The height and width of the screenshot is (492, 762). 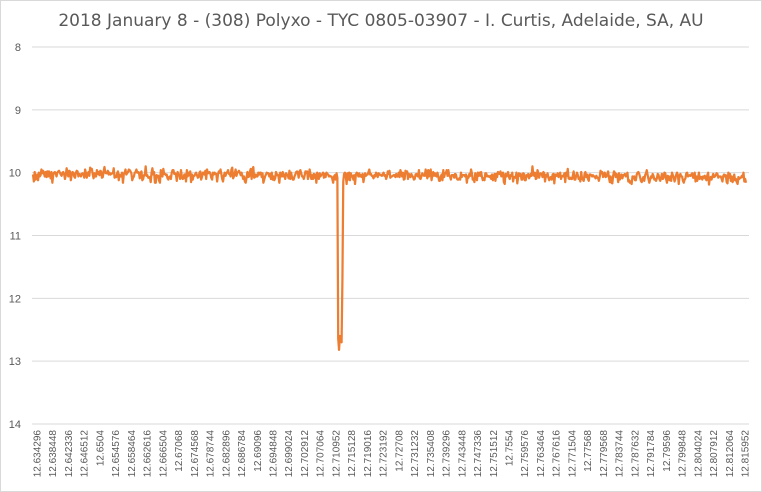 What do you see at coordinates (148, 454) in the screenshot?
I see `x-tick-label: 12.662616` at bounding box center [148, 454].